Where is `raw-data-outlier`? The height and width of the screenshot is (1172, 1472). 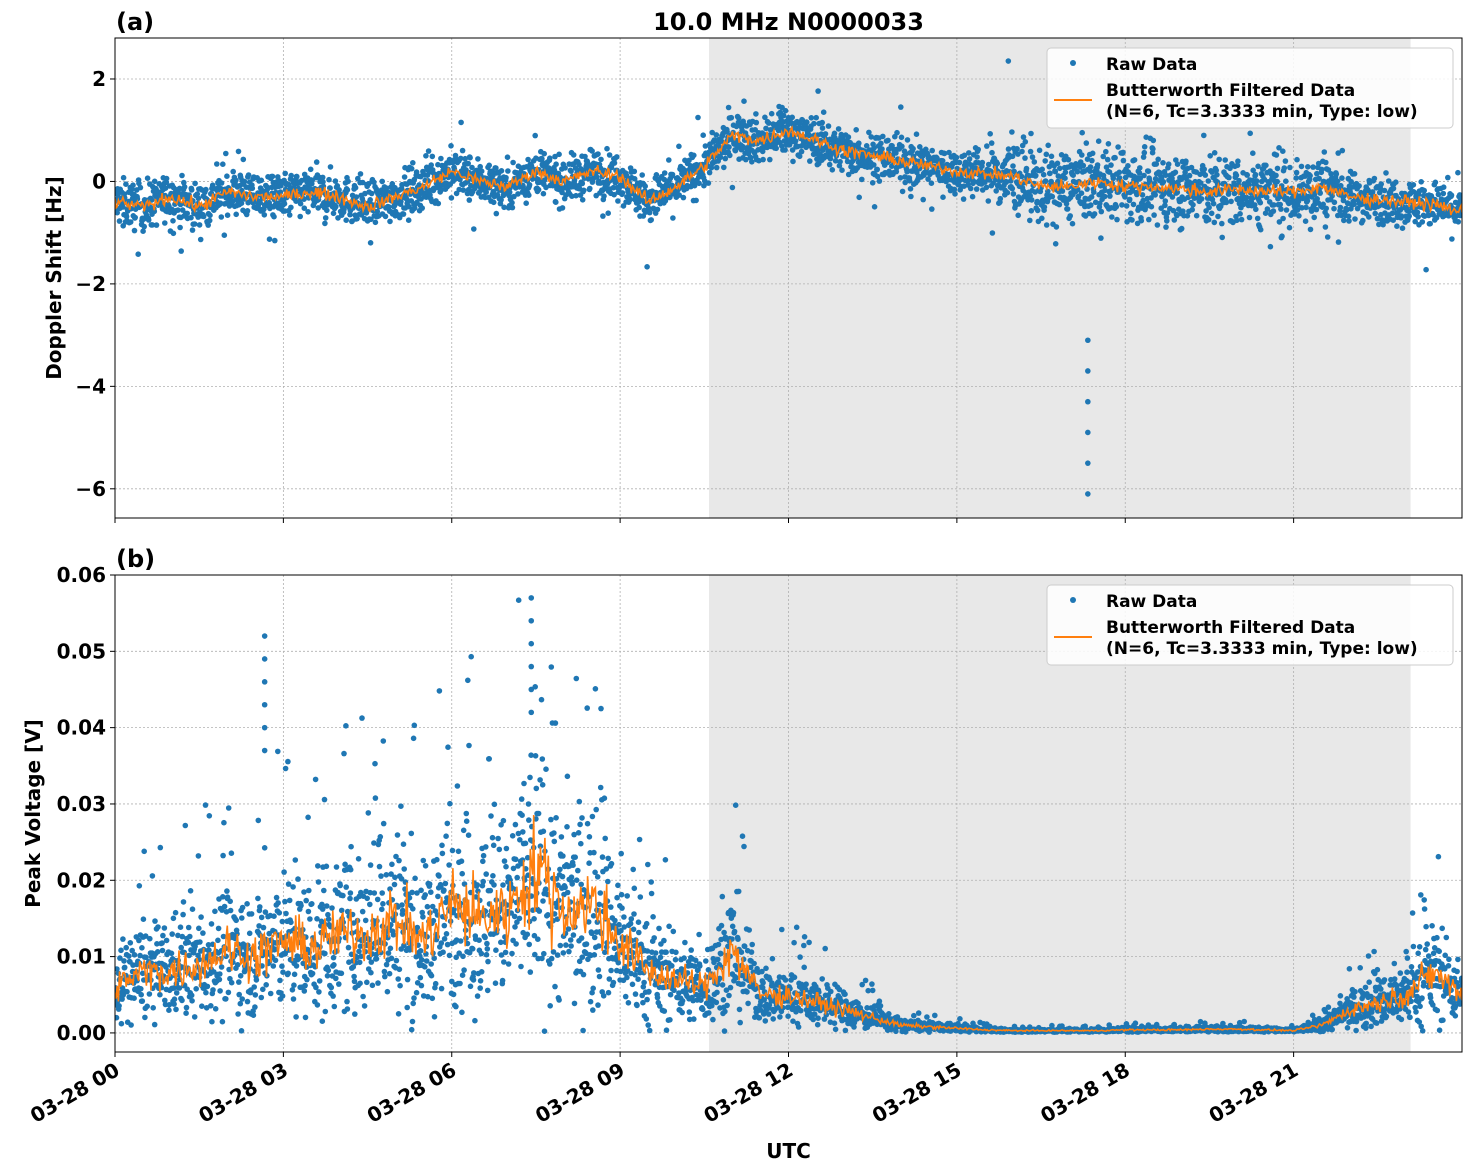 raw-data-outlier is located at coordinates (1088, 371).